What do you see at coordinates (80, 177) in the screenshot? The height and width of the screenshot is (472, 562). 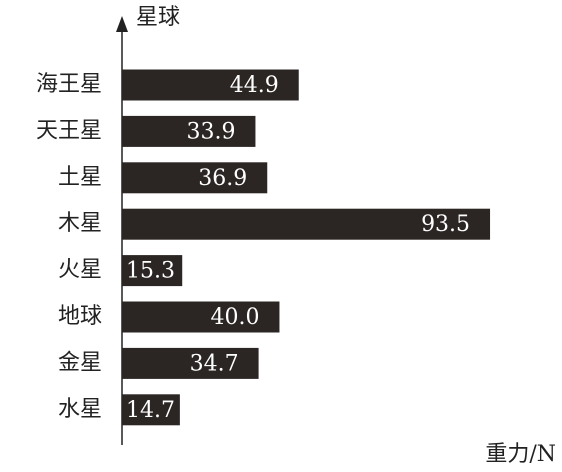 I see `y-tick-label: 土星` at bounding box center [80, 177].